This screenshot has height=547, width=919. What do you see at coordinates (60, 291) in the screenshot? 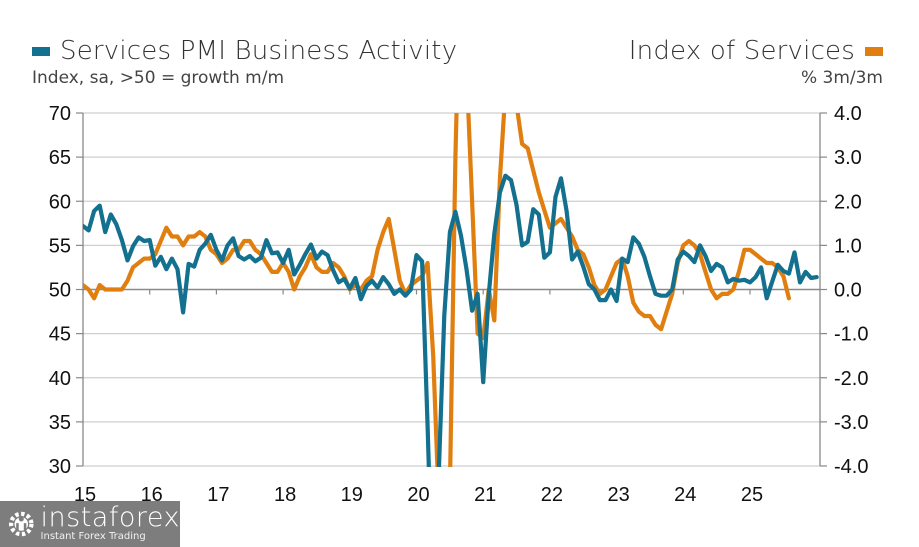
I see `left-axis-tick-label: 50` at bounding box center [60, 291].